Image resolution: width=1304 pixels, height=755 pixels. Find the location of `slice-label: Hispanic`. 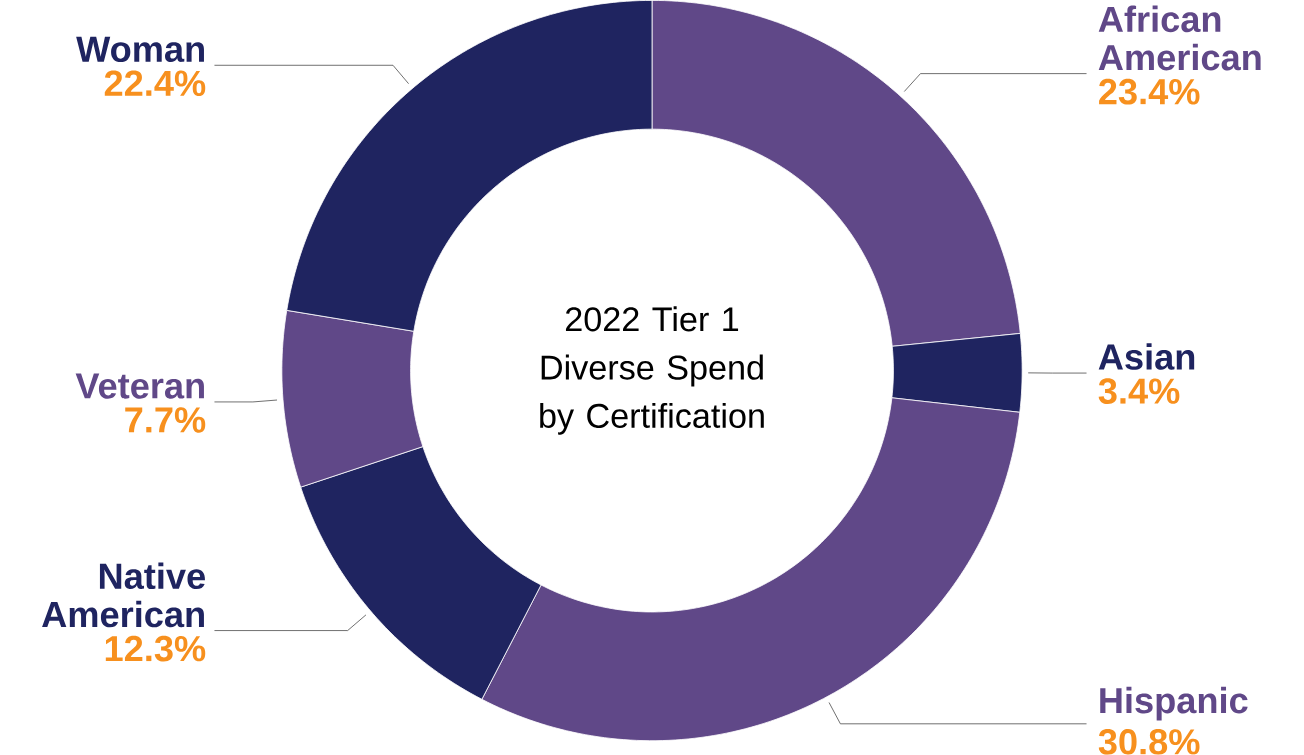

slice-label: Hispanic is located at coordinates (1174, 703).